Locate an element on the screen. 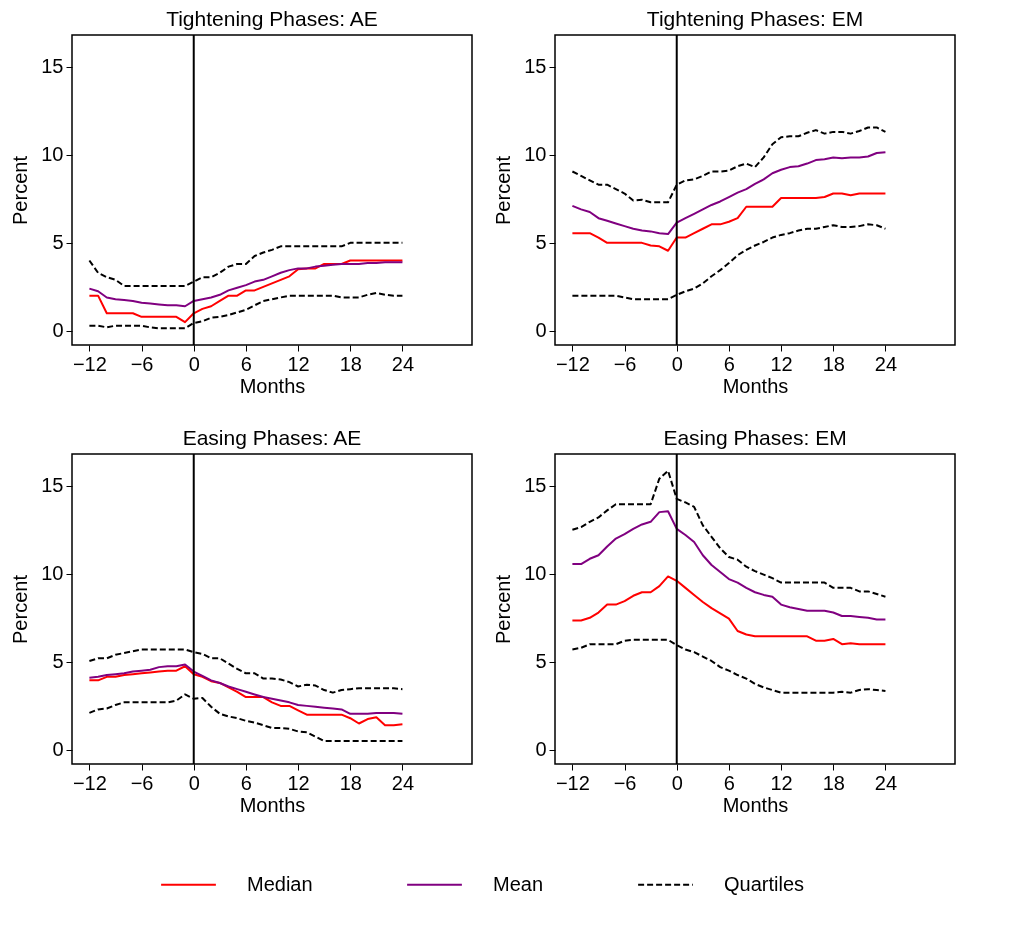 Image resolution: width=1017 pixels, height=928 pixels. legend-label: Mean is located at coordinates (518, 883).